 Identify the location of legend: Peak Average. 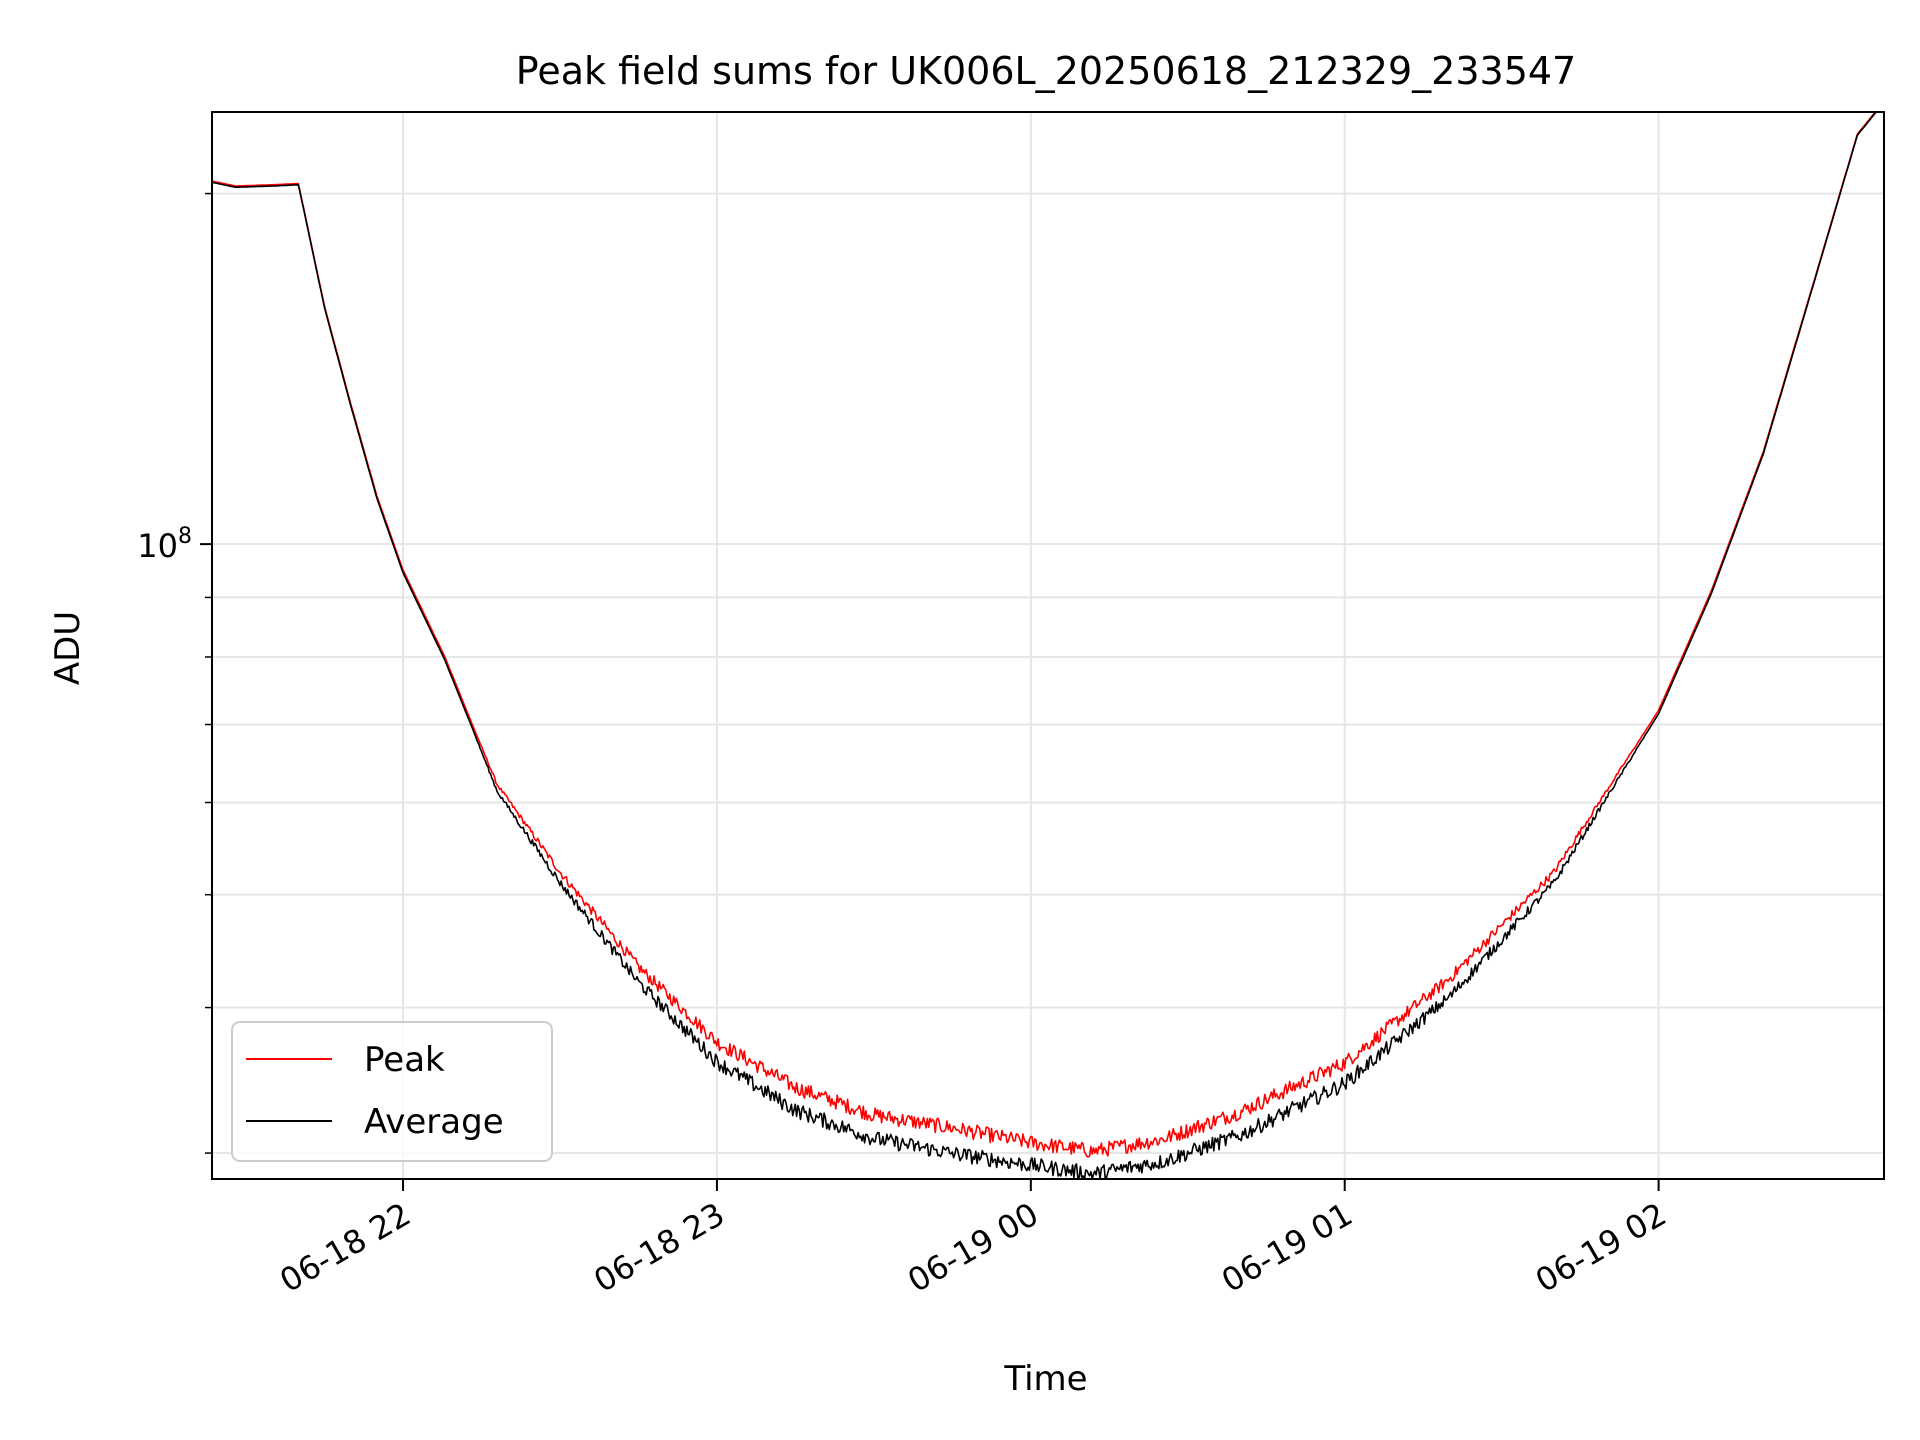
(392, 1091).